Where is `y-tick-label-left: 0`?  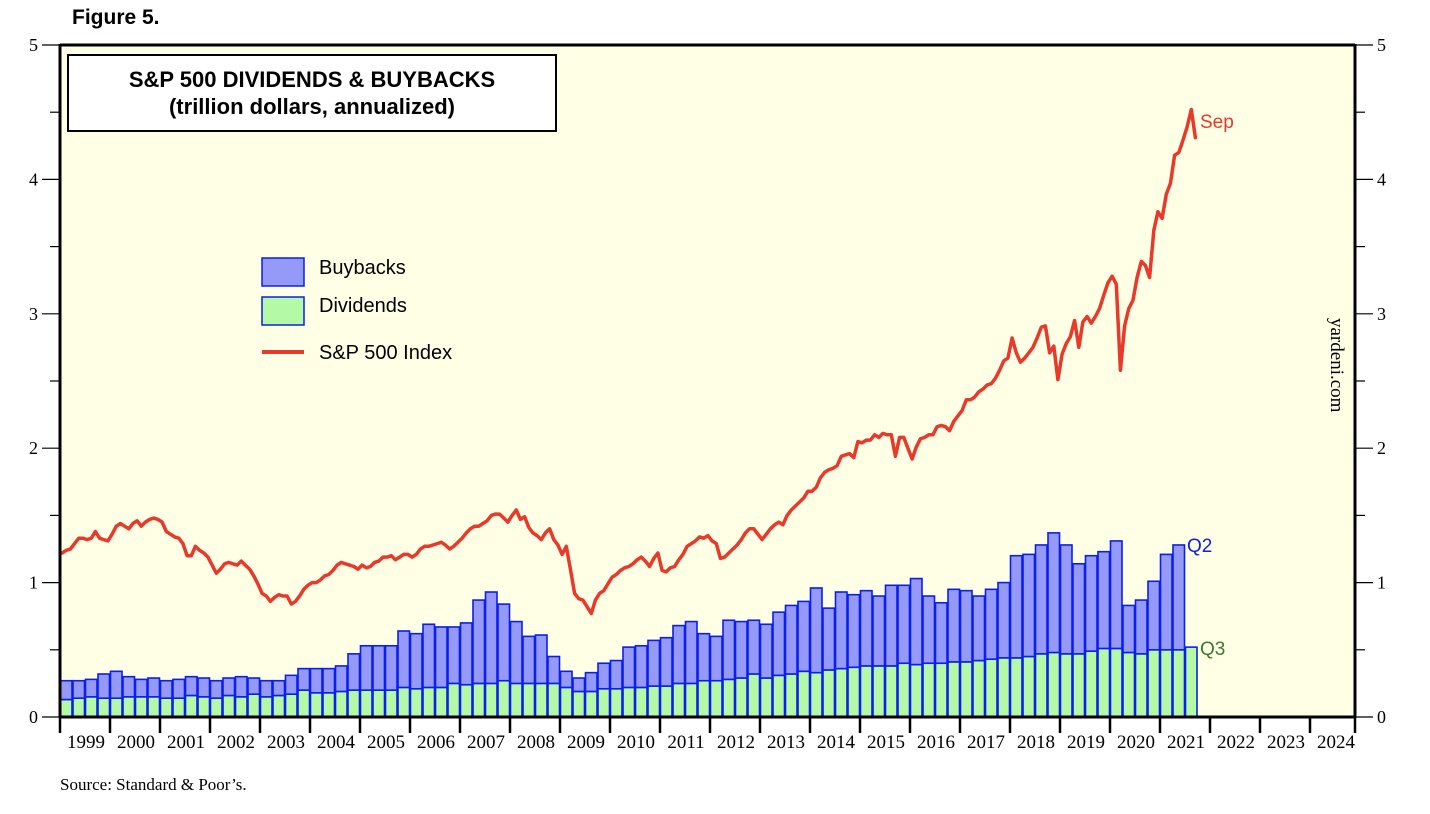
y-tick-label-left: 0 is located at coordinates (33, 717).